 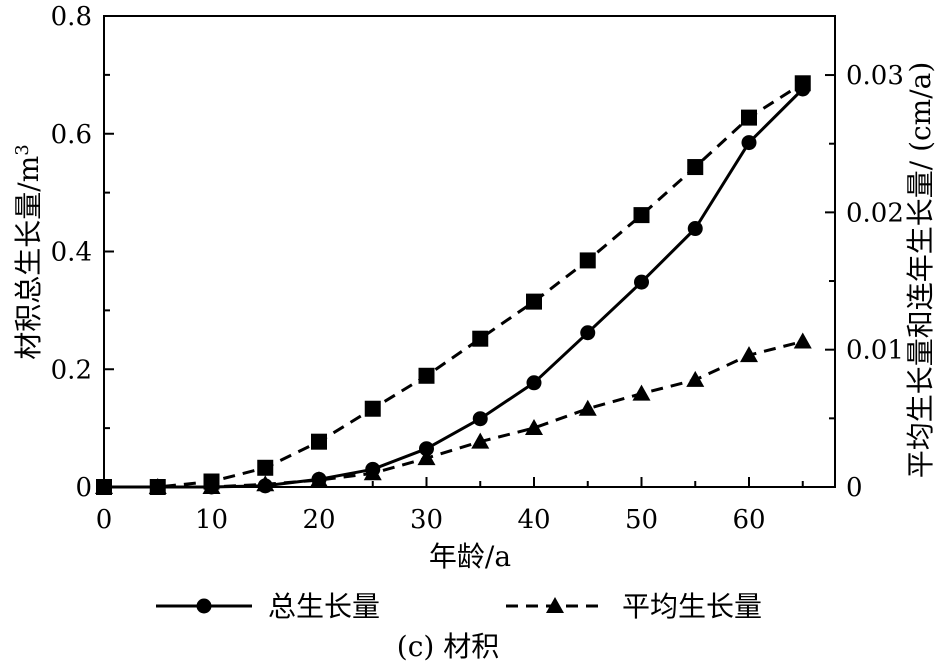 What do you see at coordinates (875, 76) in the screenshot?
I see `y2-tick-label: 0.03` at bounding box center [875, 76].